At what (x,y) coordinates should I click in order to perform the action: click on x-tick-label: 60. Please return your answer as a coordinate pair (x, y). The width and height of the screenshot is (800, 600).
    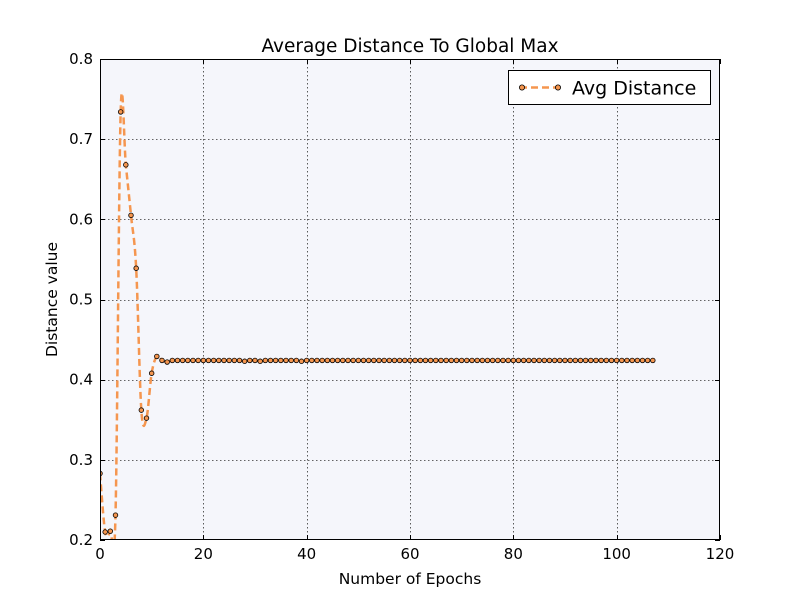
    Looking at the image, I should click on (409, 554).